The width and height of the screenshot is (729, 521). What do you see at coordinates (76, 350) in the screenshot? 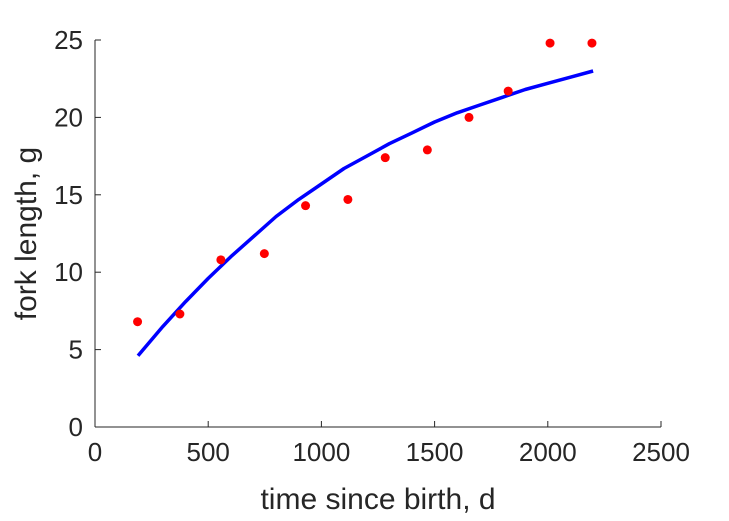
I see `y-tick-label: 5` at bounding box center [76, 350].